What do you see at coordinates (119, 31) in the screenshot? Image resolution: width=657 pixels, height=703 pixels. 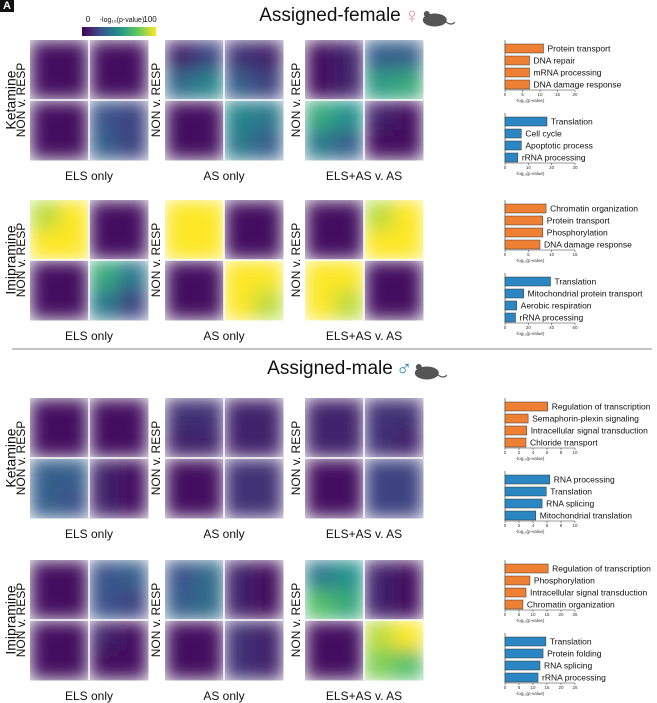 I see `colorbar` at bounding box center [119, 31].